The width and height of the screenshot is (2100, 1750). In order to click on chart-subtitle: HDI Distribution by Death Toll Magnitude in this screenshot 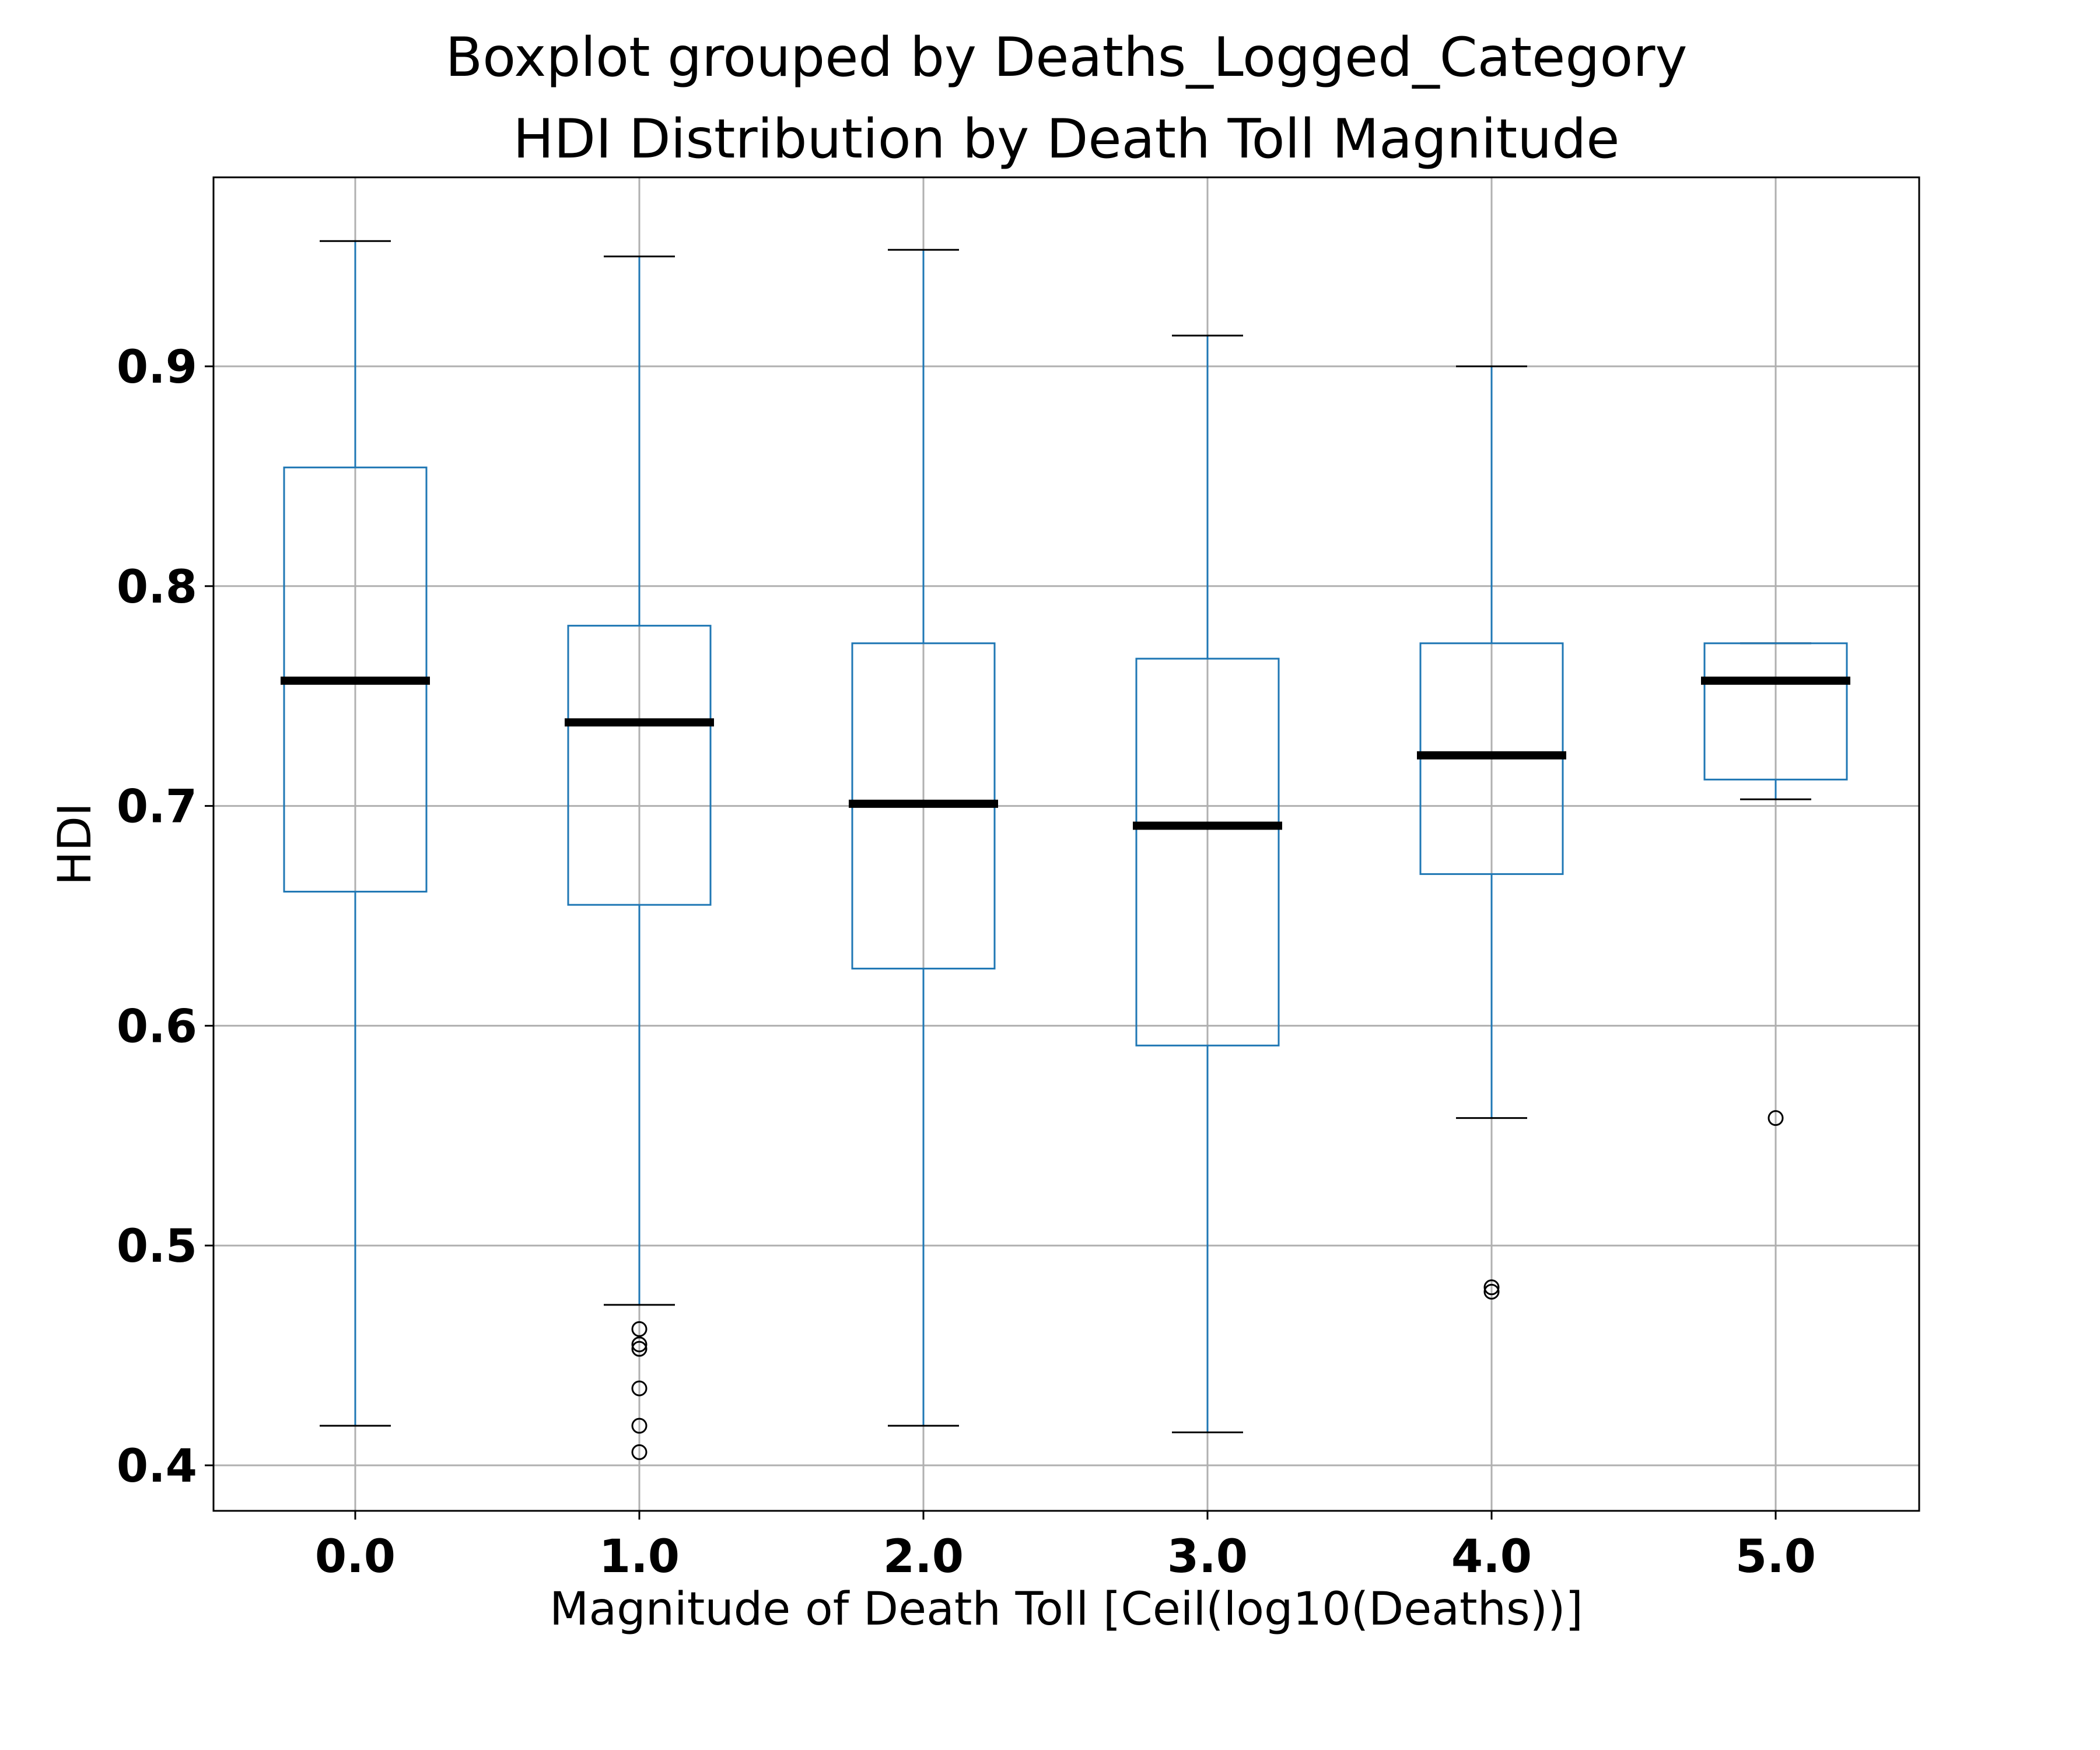, I will do `click(1066, 138)`.